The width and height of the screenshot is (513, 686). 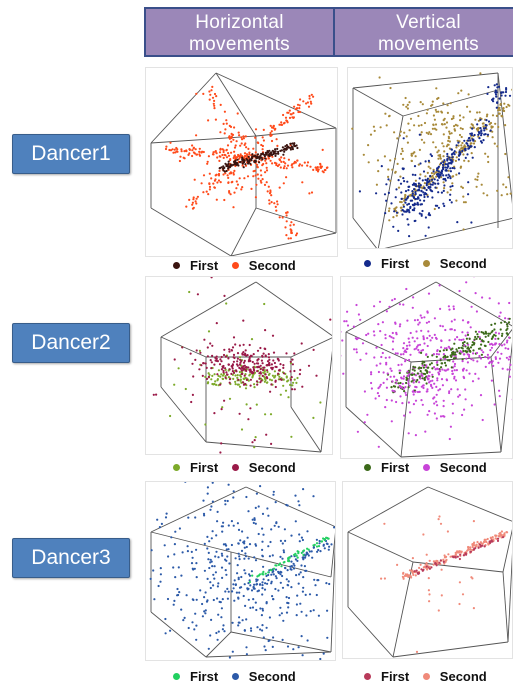 I want to click on header-horizontal-line1: Horizontal, so click(x=239, y=22).